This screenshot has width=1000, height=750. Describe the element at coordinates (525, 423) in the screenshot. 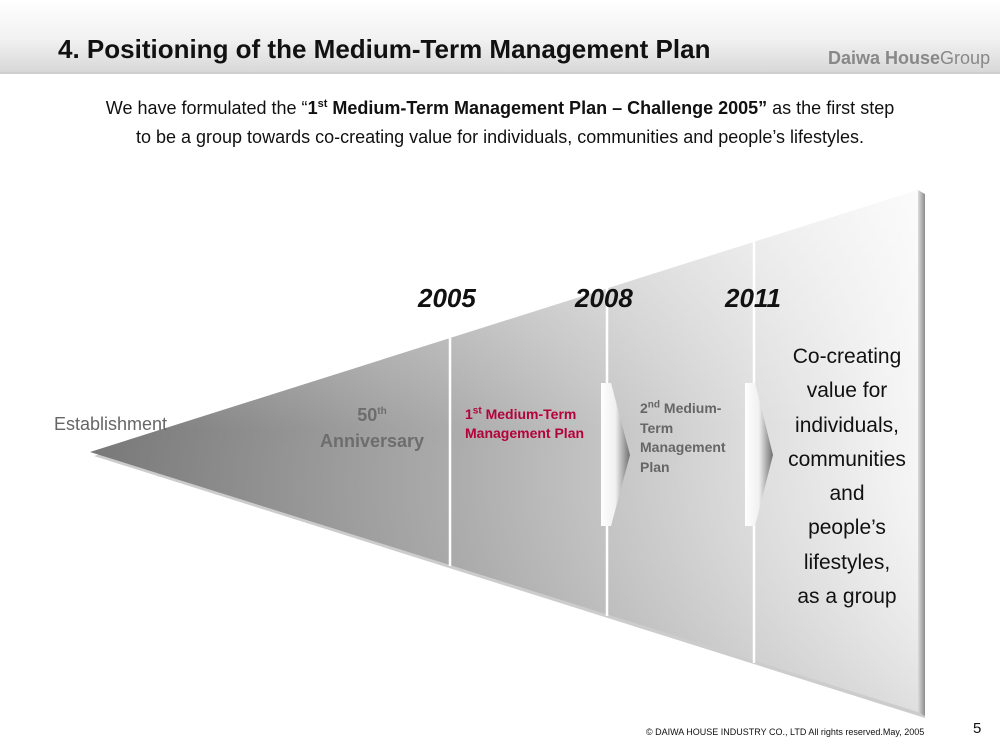

I see `plan-1-text: Medium-Term Management Plan` at that location.